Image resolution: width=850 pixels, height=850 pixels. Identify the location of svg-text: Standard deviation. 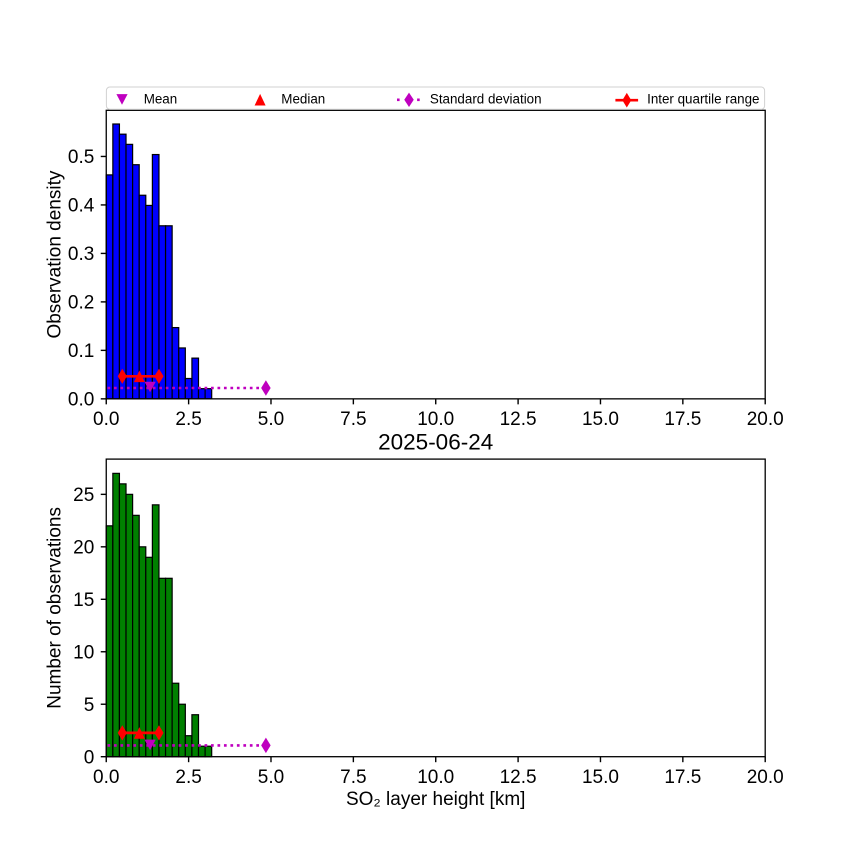
(486, 98).